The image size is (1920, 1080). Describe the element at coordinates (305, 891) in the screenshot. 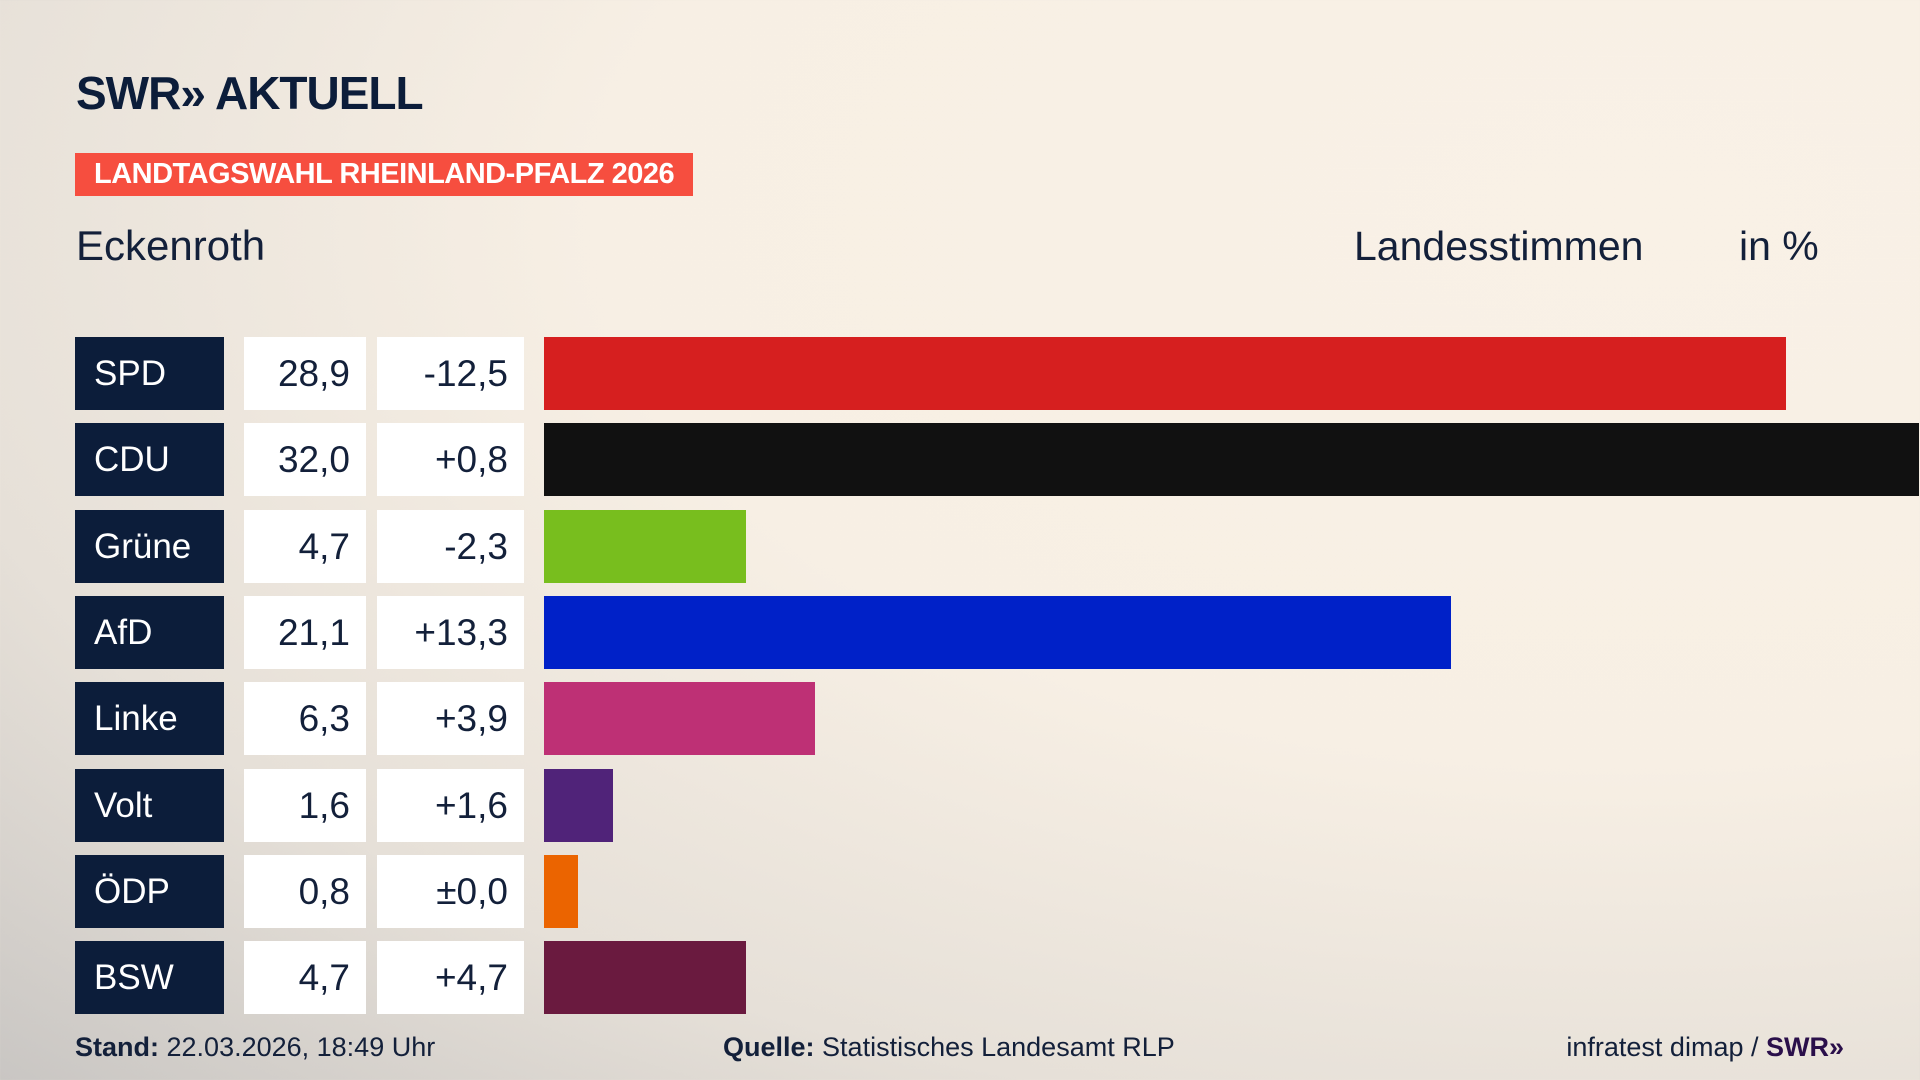

I see `value-label: 0,8` at that location.